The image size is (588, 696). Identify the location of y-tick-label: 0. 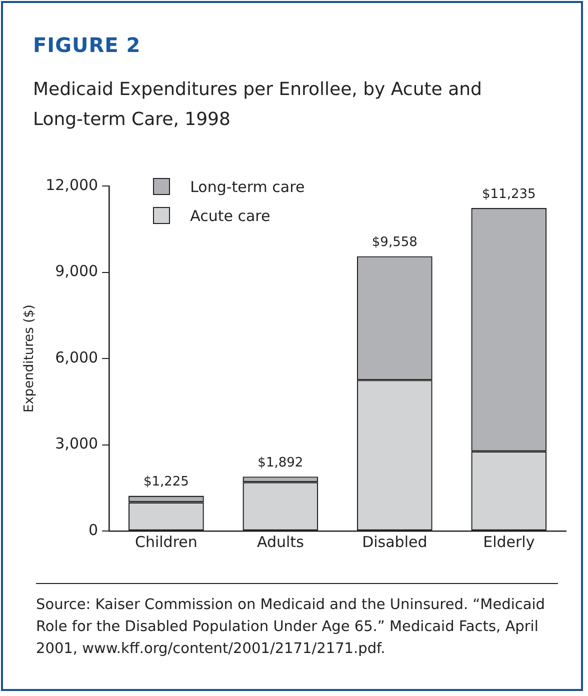
(93, 529).